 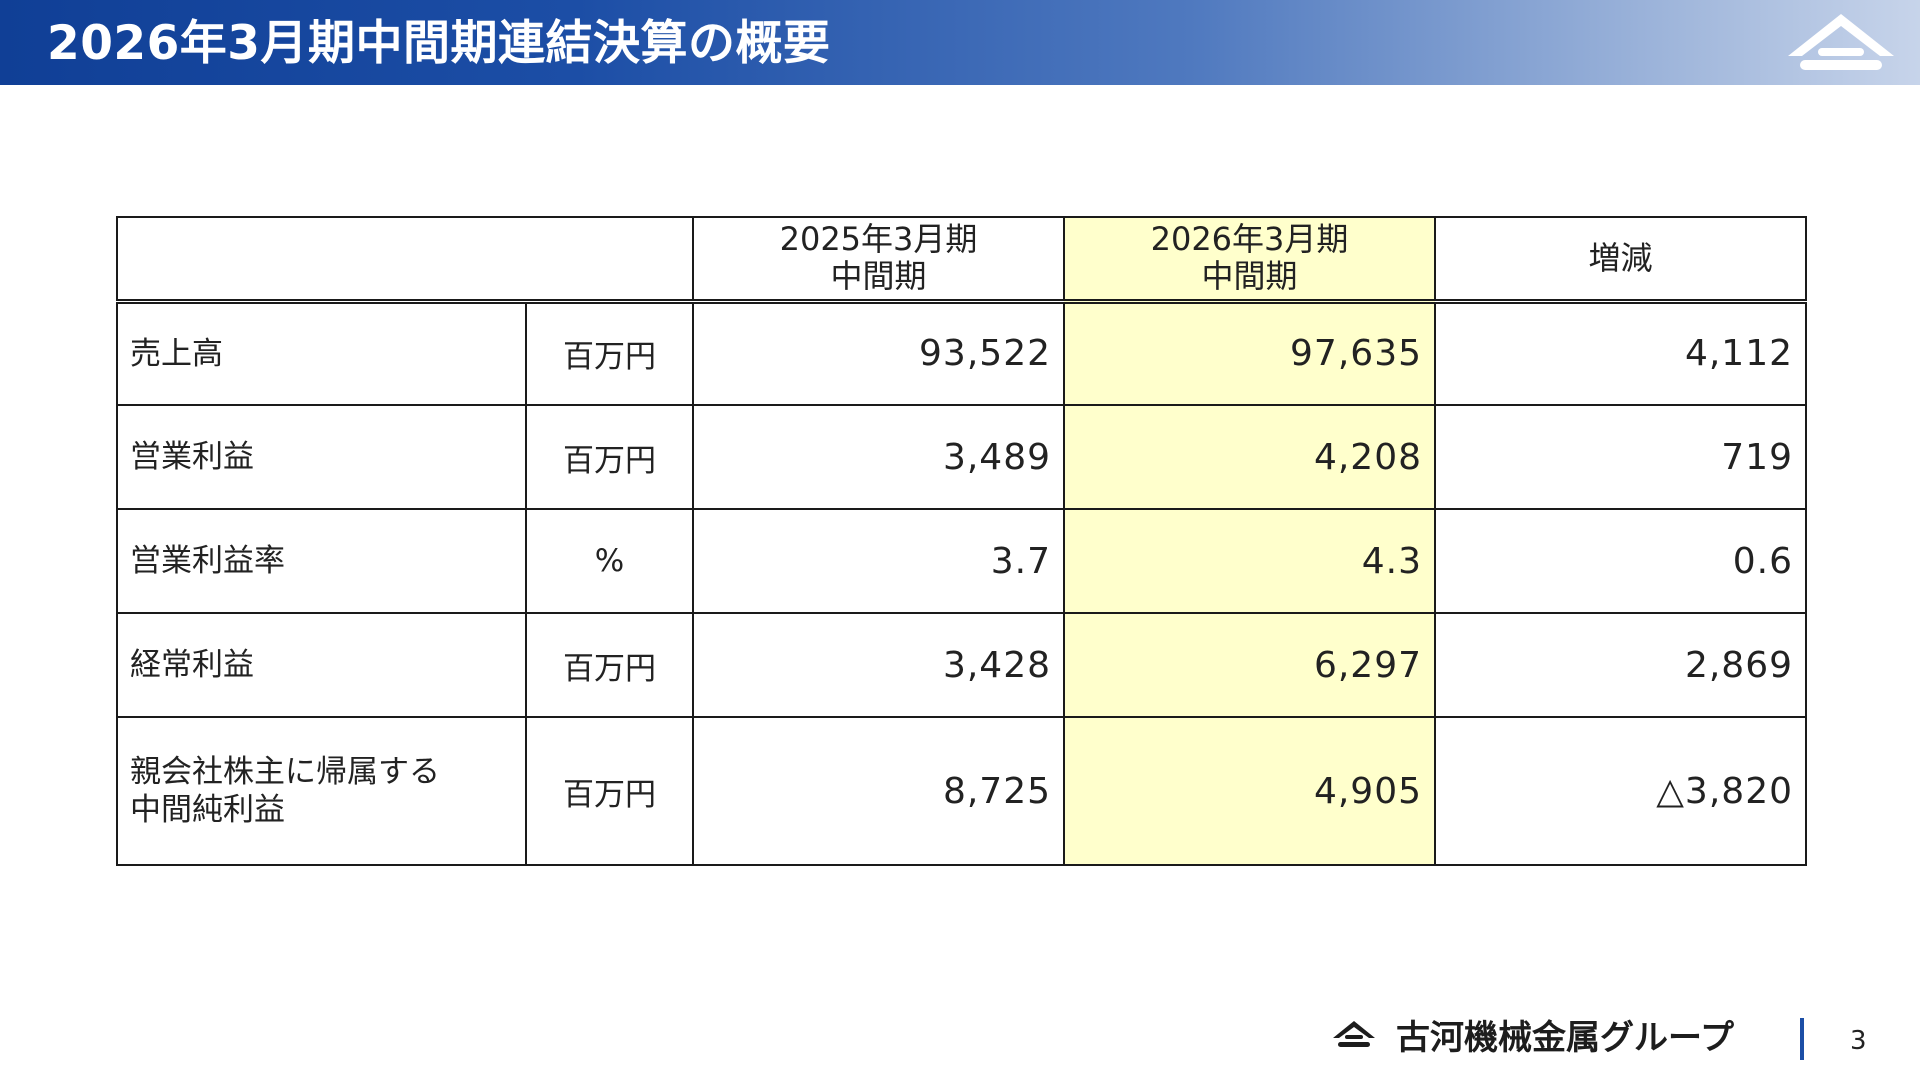 What do you see at coordinates (207, 810) in the screenshot?
I see `row-item-text-line2: 中間純利益` at bounding box center [207, 810].